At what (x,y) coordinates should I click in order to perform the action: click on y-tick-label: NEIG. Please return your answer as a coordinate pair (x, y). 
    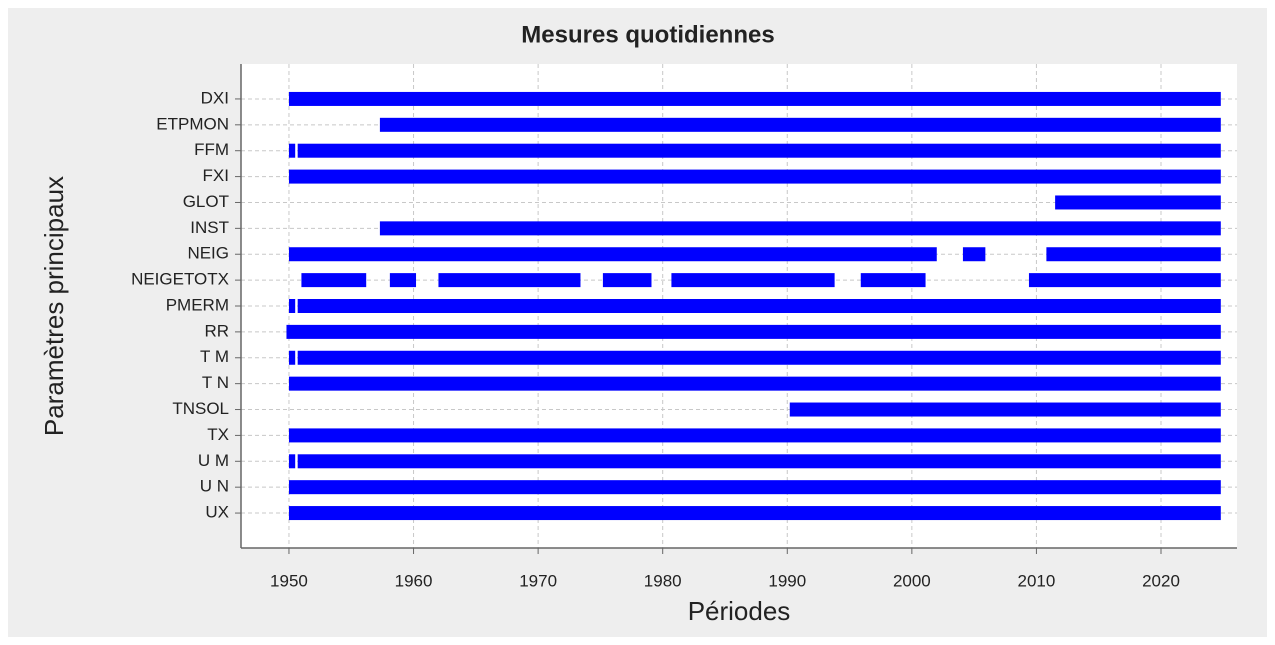
    Looking at the image, I should click on (208, 253).